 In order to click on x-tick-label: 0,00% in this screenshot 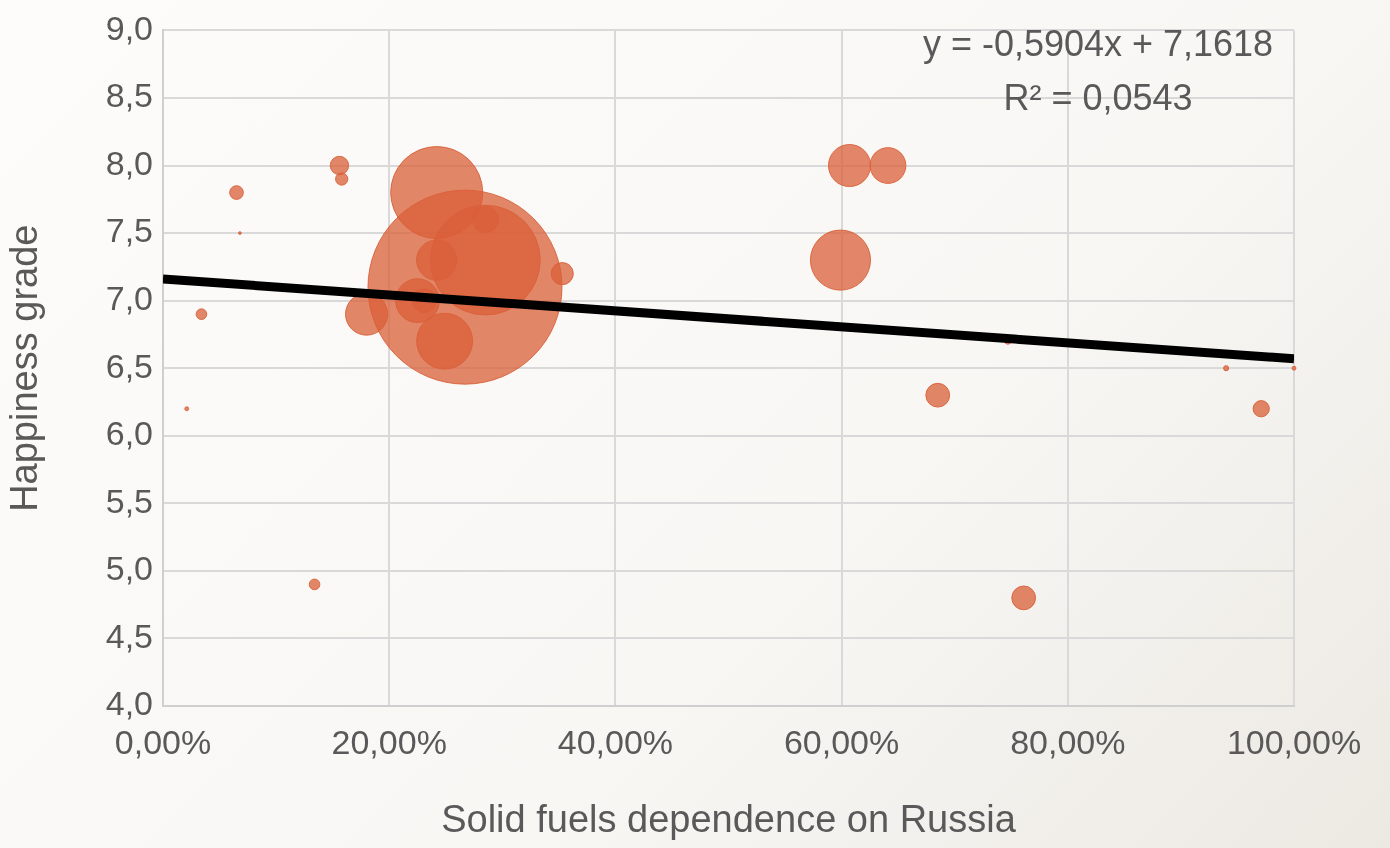, I will do `click(163, 741)`.